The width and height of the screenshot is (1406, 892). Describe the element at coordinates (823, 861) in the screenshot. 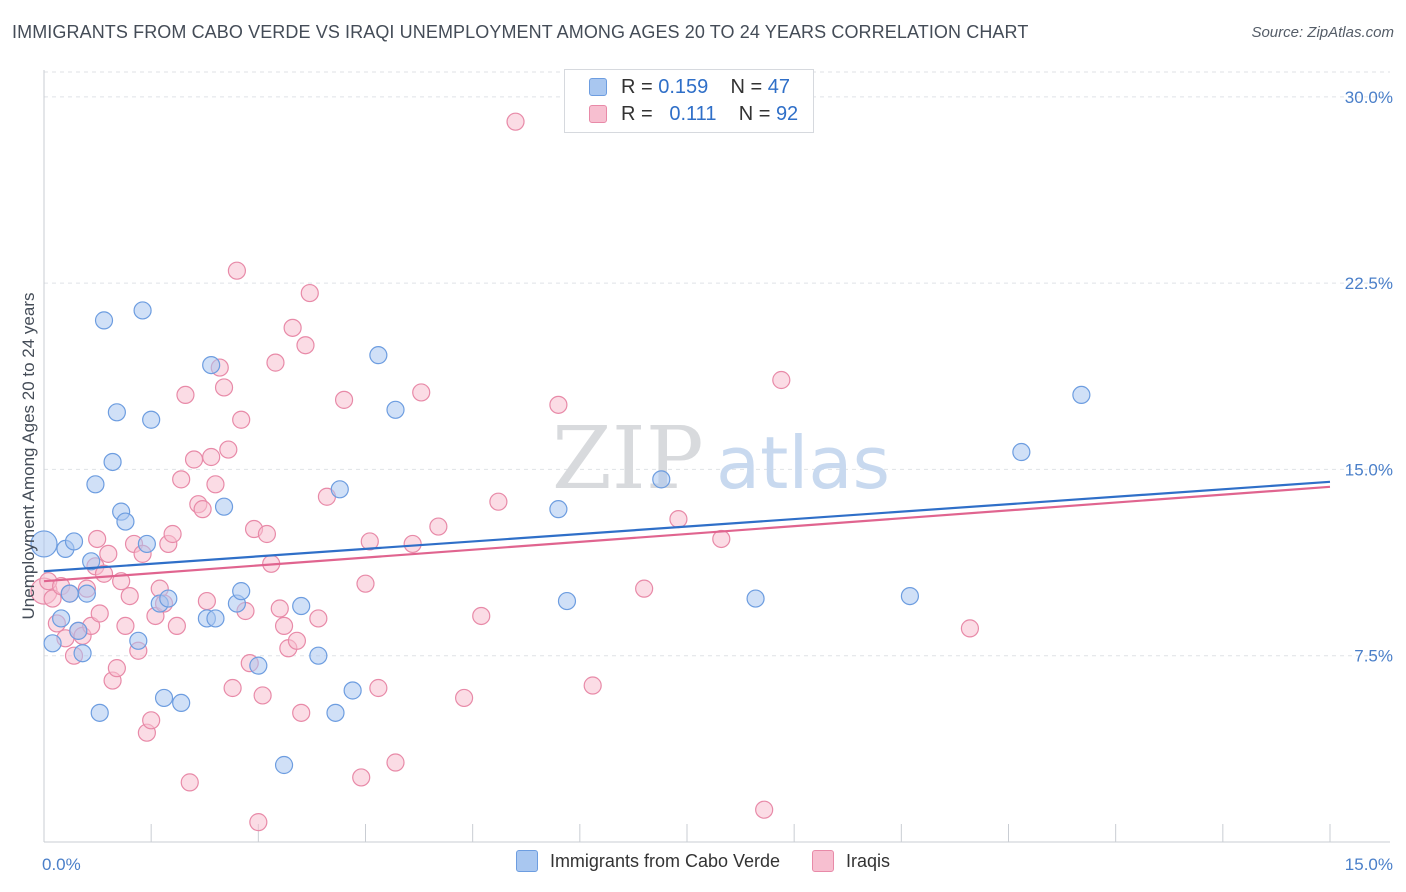

I see `series-swatch-iraqis` at that location.